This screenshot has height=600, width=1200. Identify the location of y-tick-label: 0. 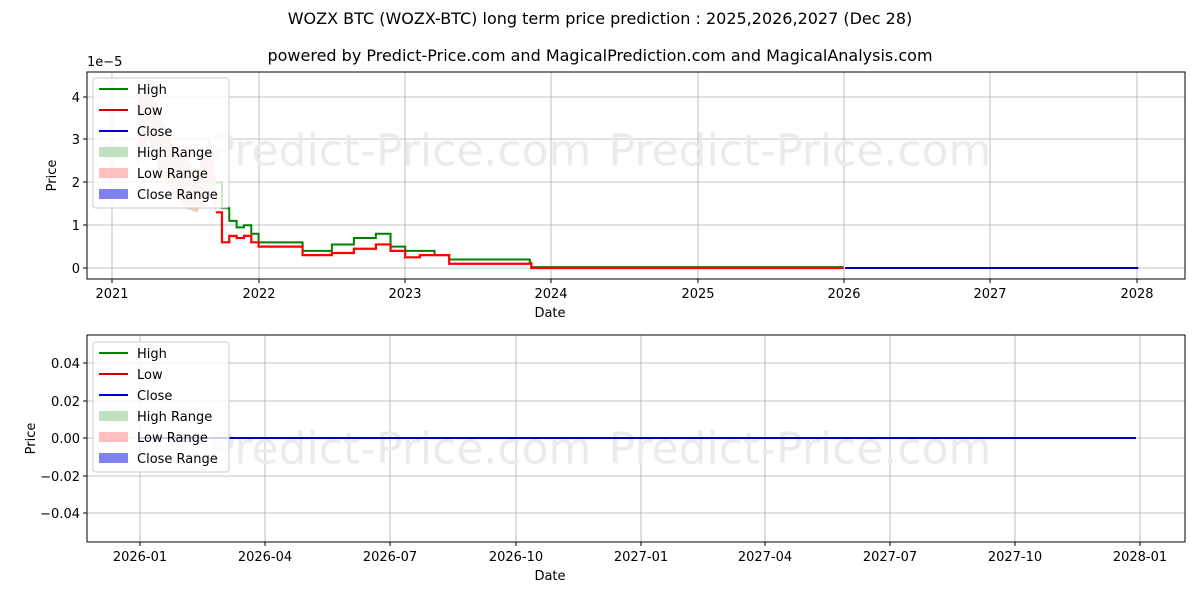
(76, 269).